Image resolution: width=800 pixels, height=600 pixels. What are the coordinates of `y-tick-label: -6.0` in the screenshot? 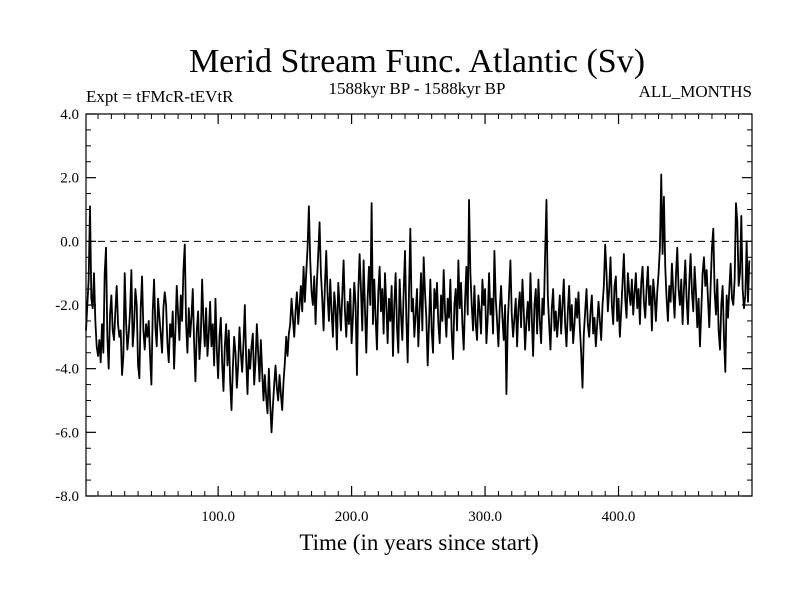 It's located at (67, 433).